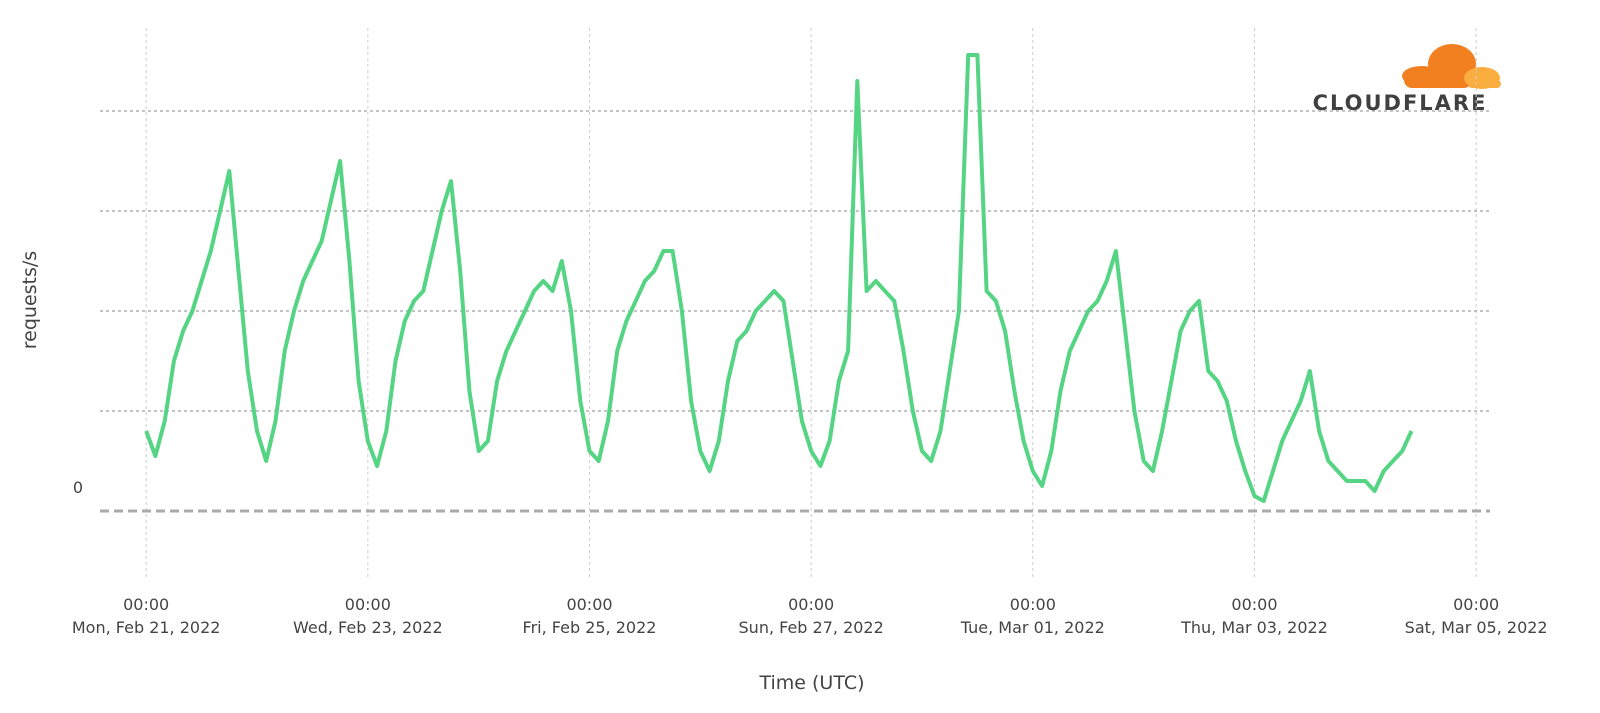 This screenshot has height=713, width=1600. Describe the element at coordinates (590, 616) in the screenshot. I see `x-tick-label: 00:00 Fri, Feb 25, 2022` at that location.